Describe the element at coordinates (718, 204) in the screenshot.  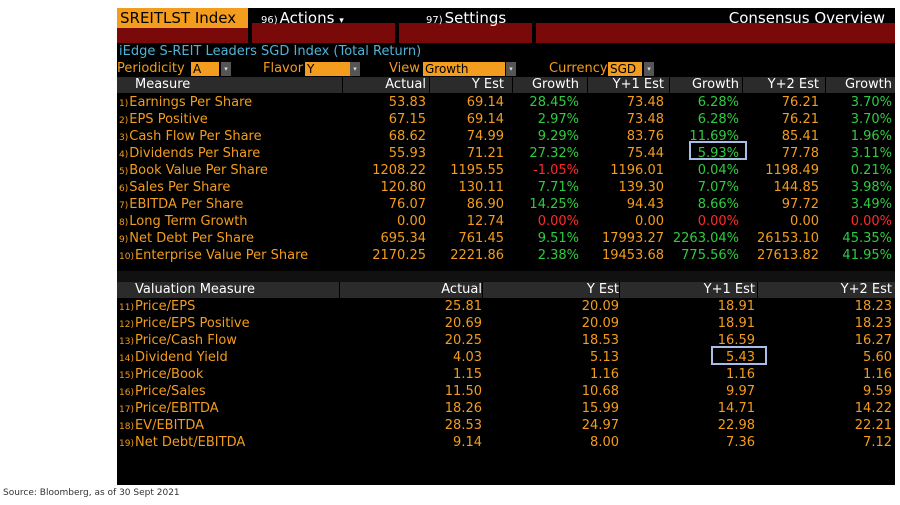
I see `cell-growth1: 8.66%` at that location.